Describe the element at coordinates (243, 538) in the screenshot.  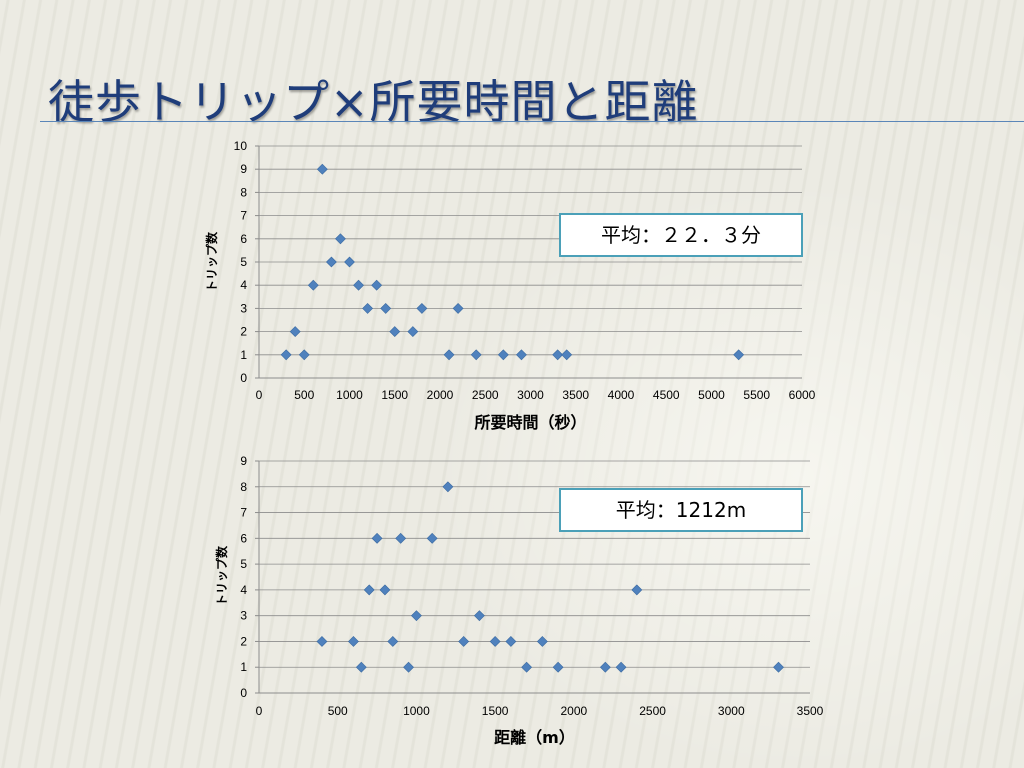
I see `distance-ytick-label: 6` at that location.